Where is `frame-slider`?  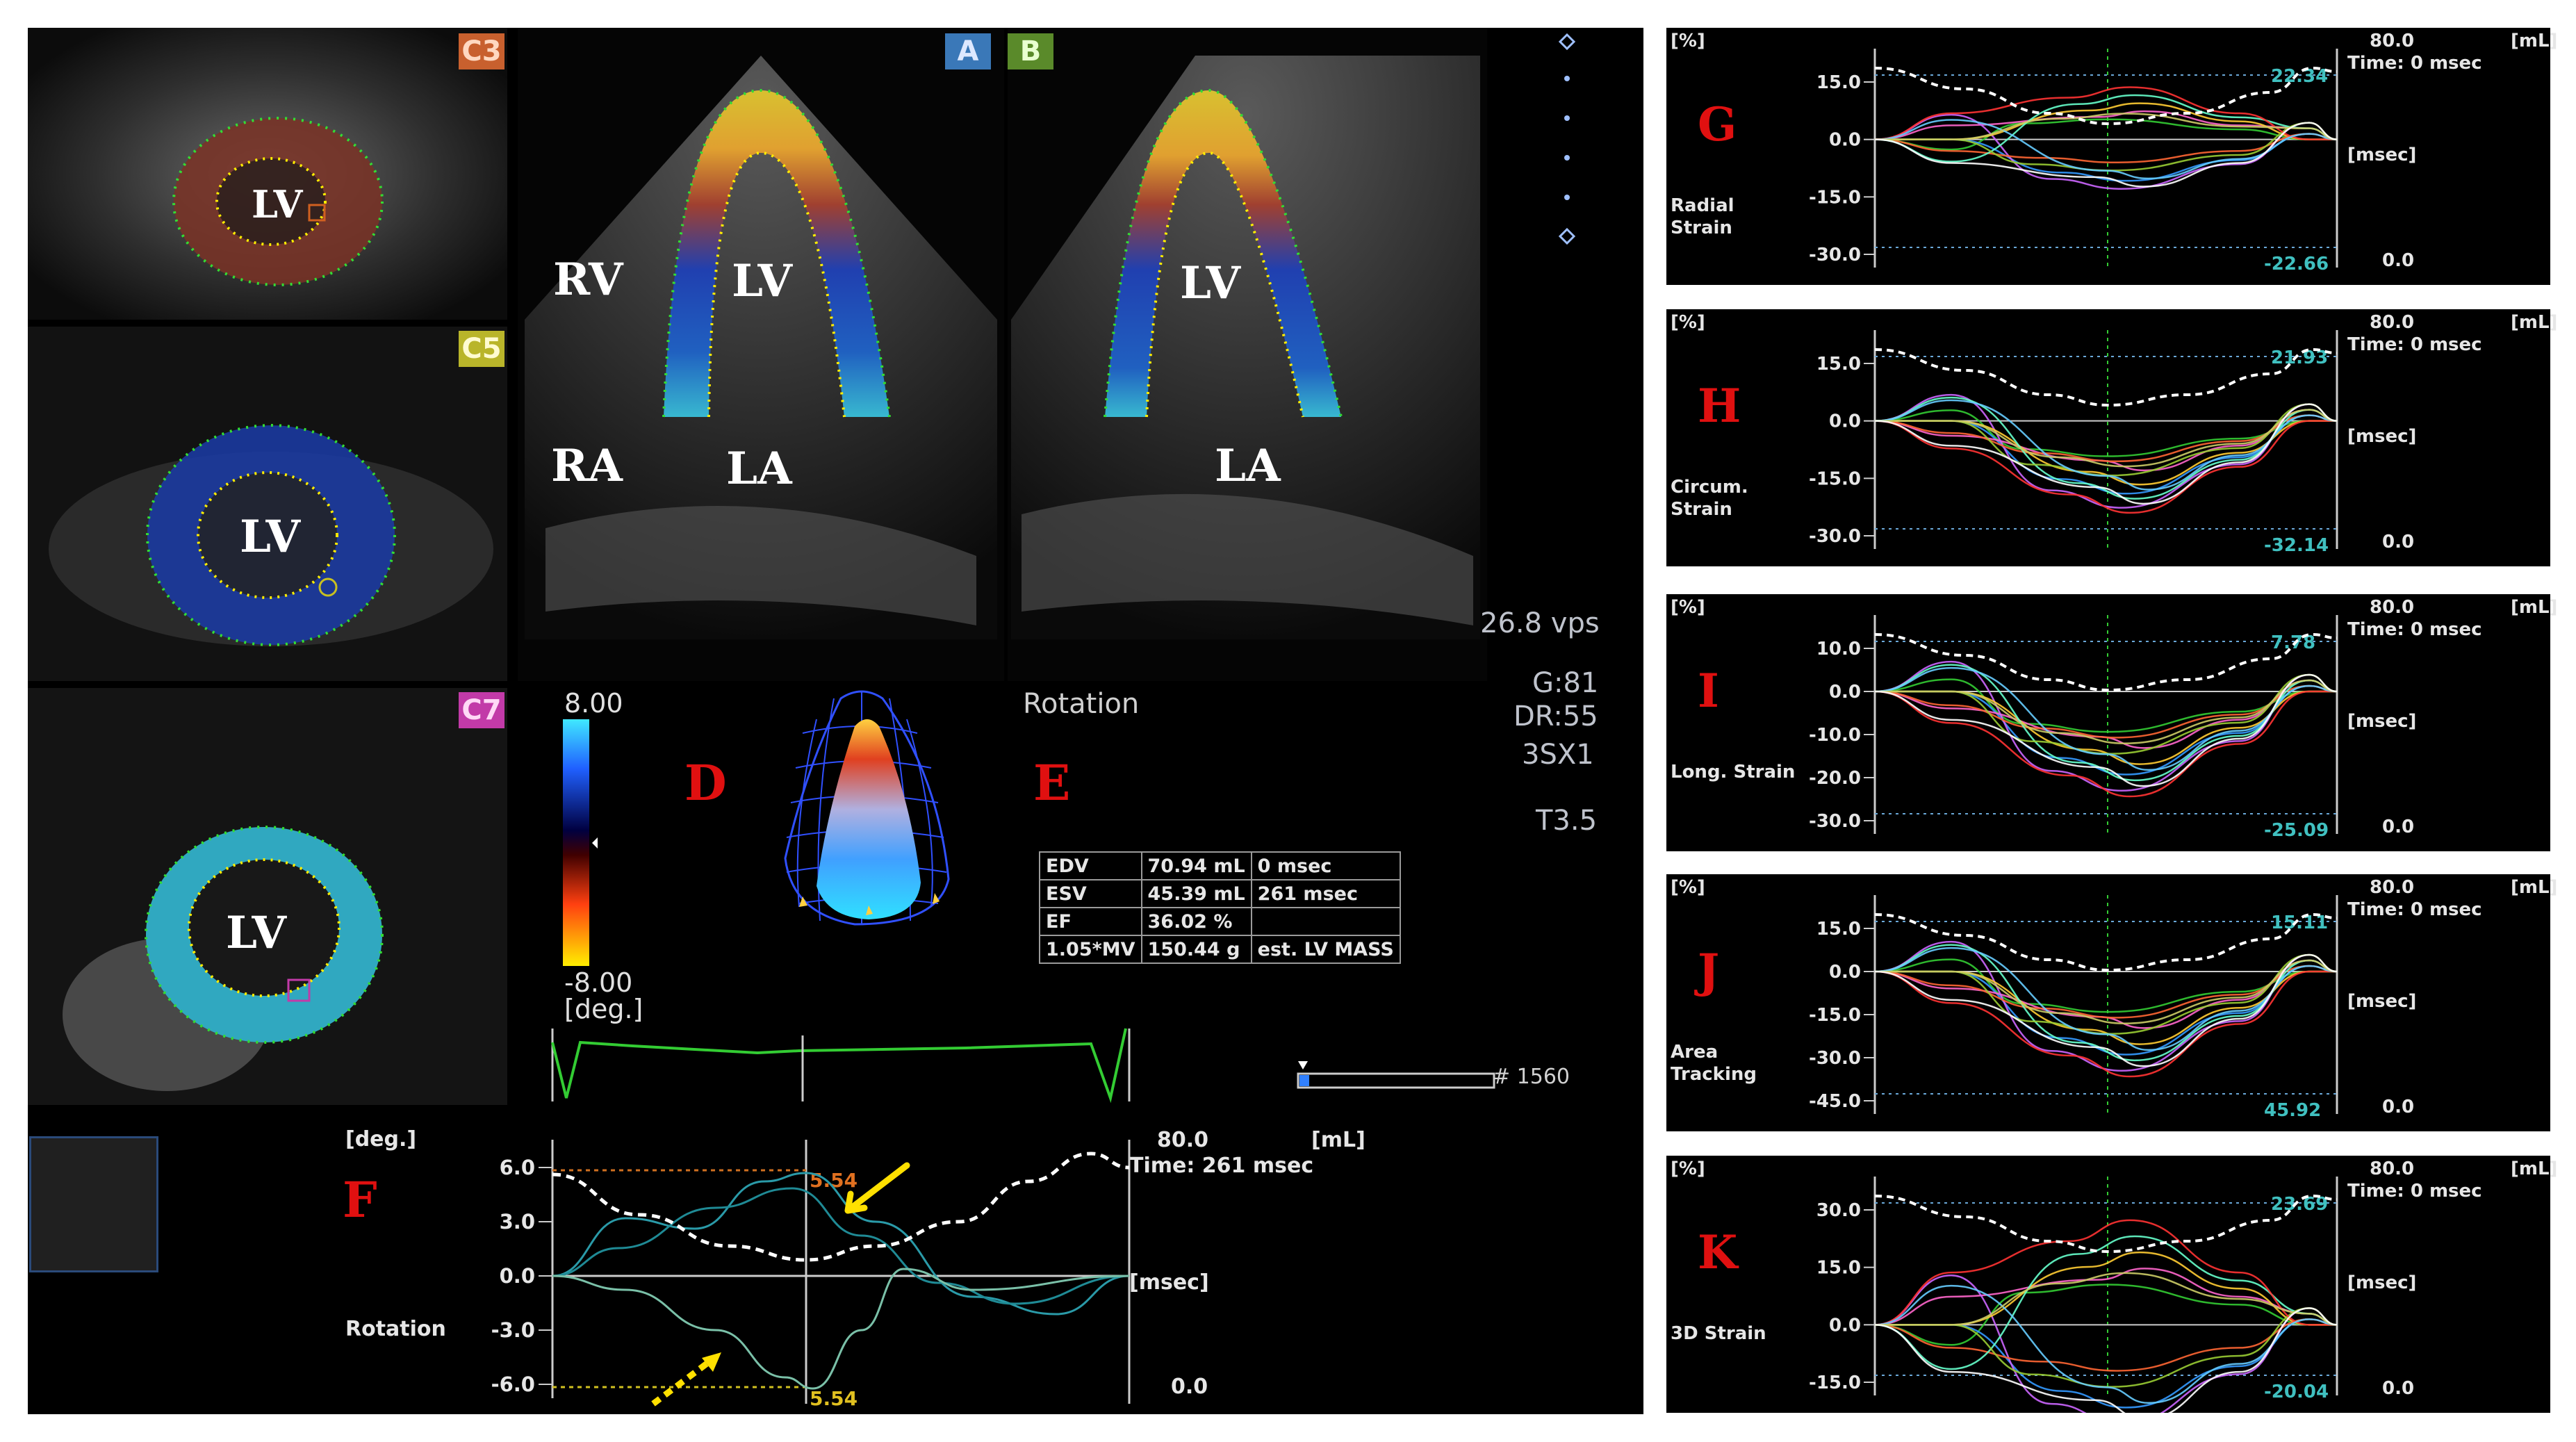 frame-slider is located at coordinates (1397, 1080).